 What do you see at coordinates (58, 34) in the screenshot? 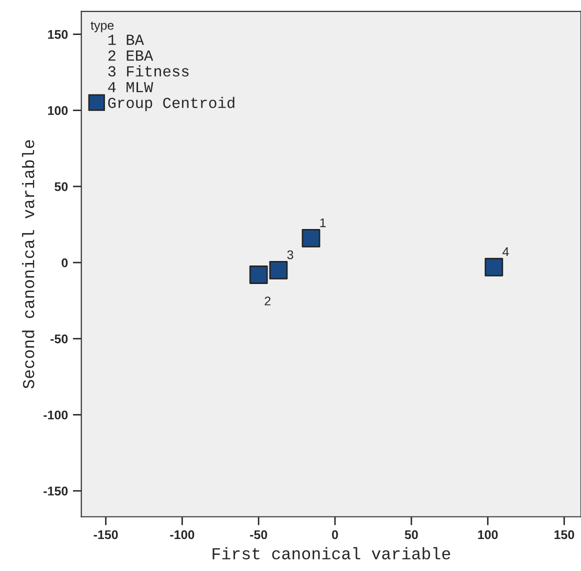
I see `y-tick-label: 150` at bounding box center [58, 34].